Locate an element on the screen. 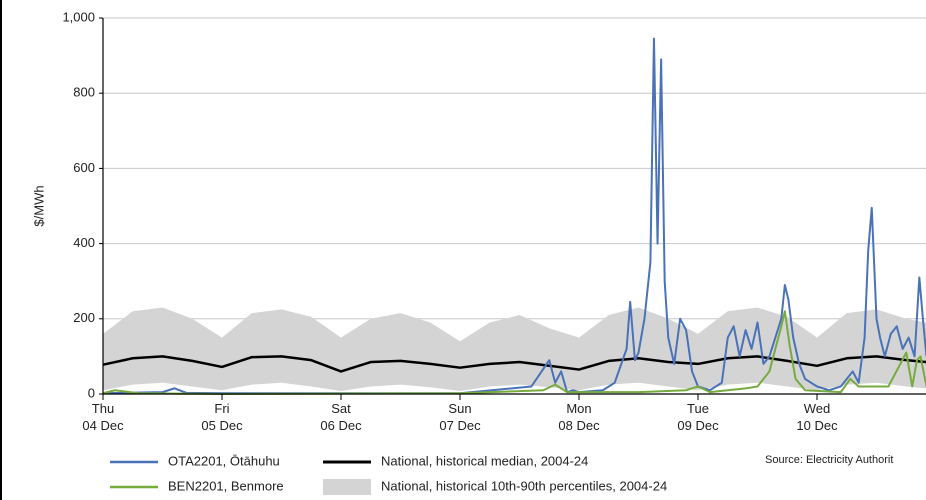 The width and height of the screenshot is (926, 500). x-tick-label-line: Wed is located at coordinates (817, 408).